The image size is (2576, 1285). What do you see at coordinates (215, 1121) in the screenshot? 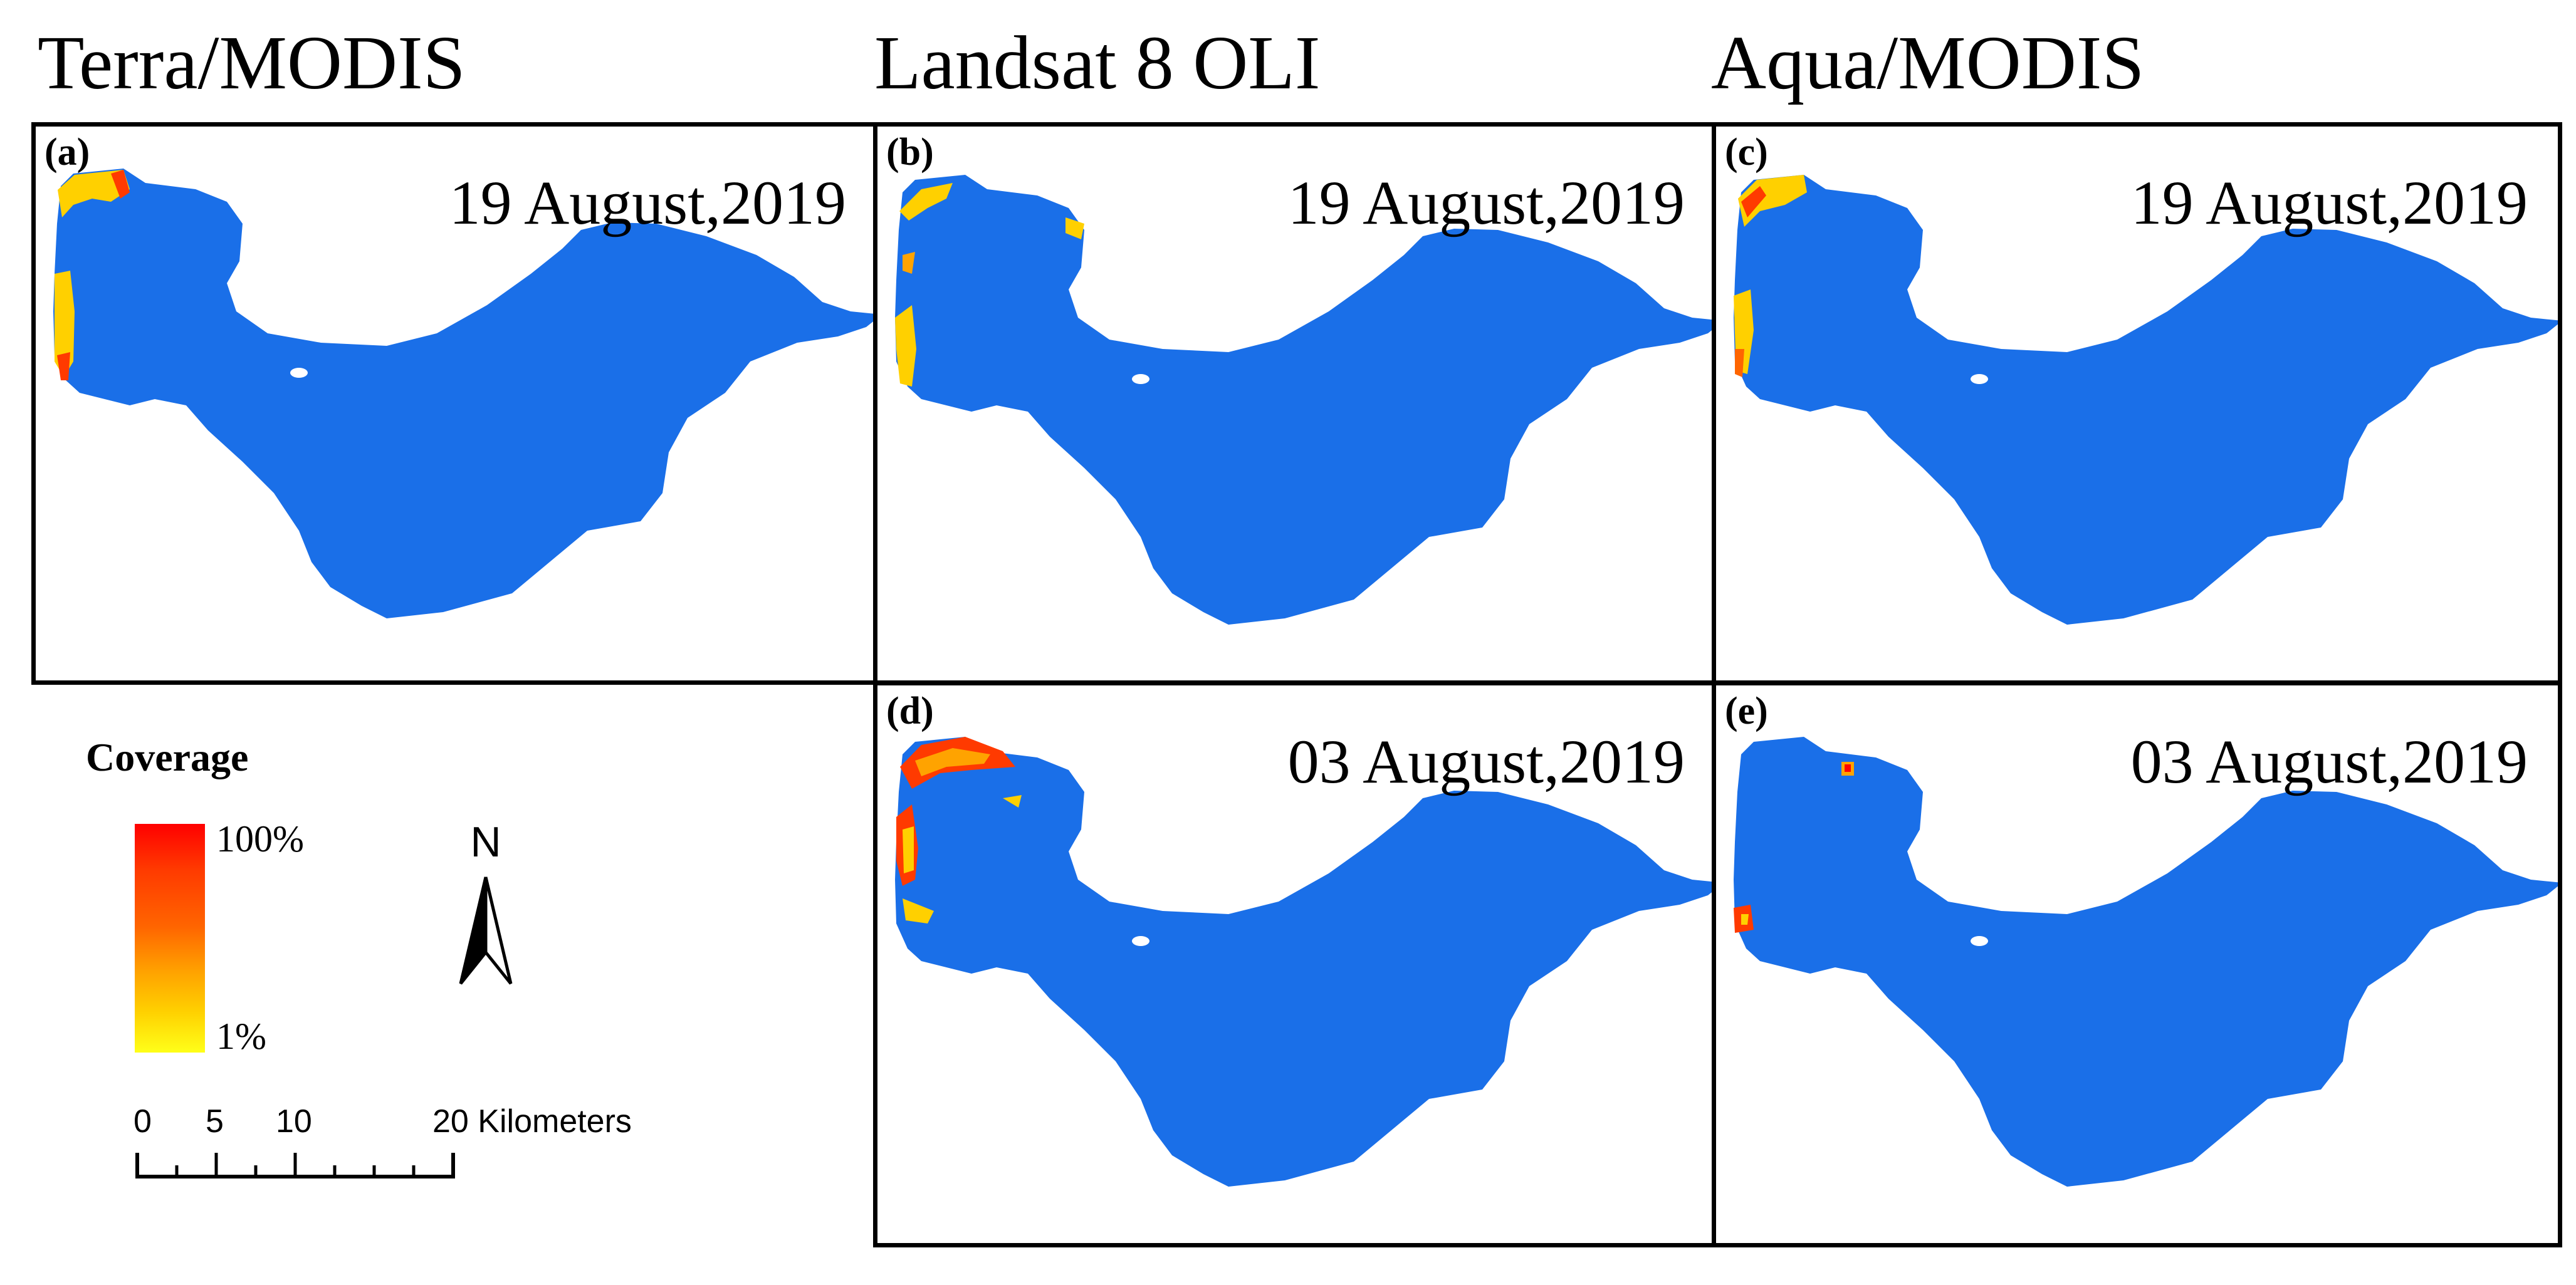
I see `scale-label-5: 5` at bounding box center [215, 1121].